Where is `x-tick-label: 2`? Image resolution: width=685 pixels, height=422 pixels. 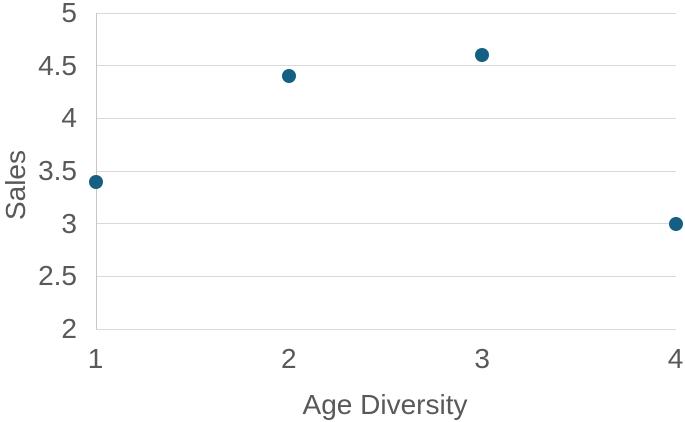
x-tick-label: 2 is located at coordinates (289, 358).